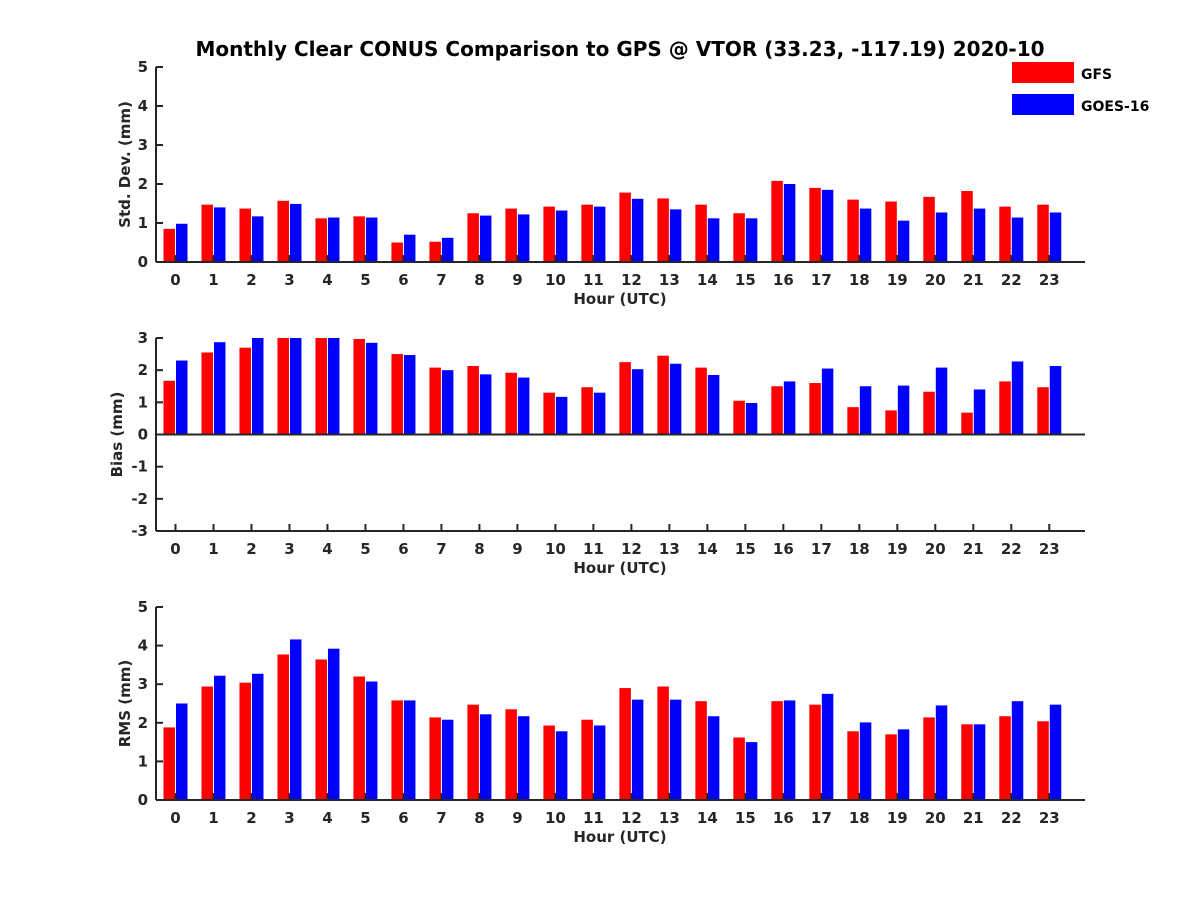 This screenshot has width=1200, height=900. I want to click on y-axis-label: Bias (mm), so click(117, 435).